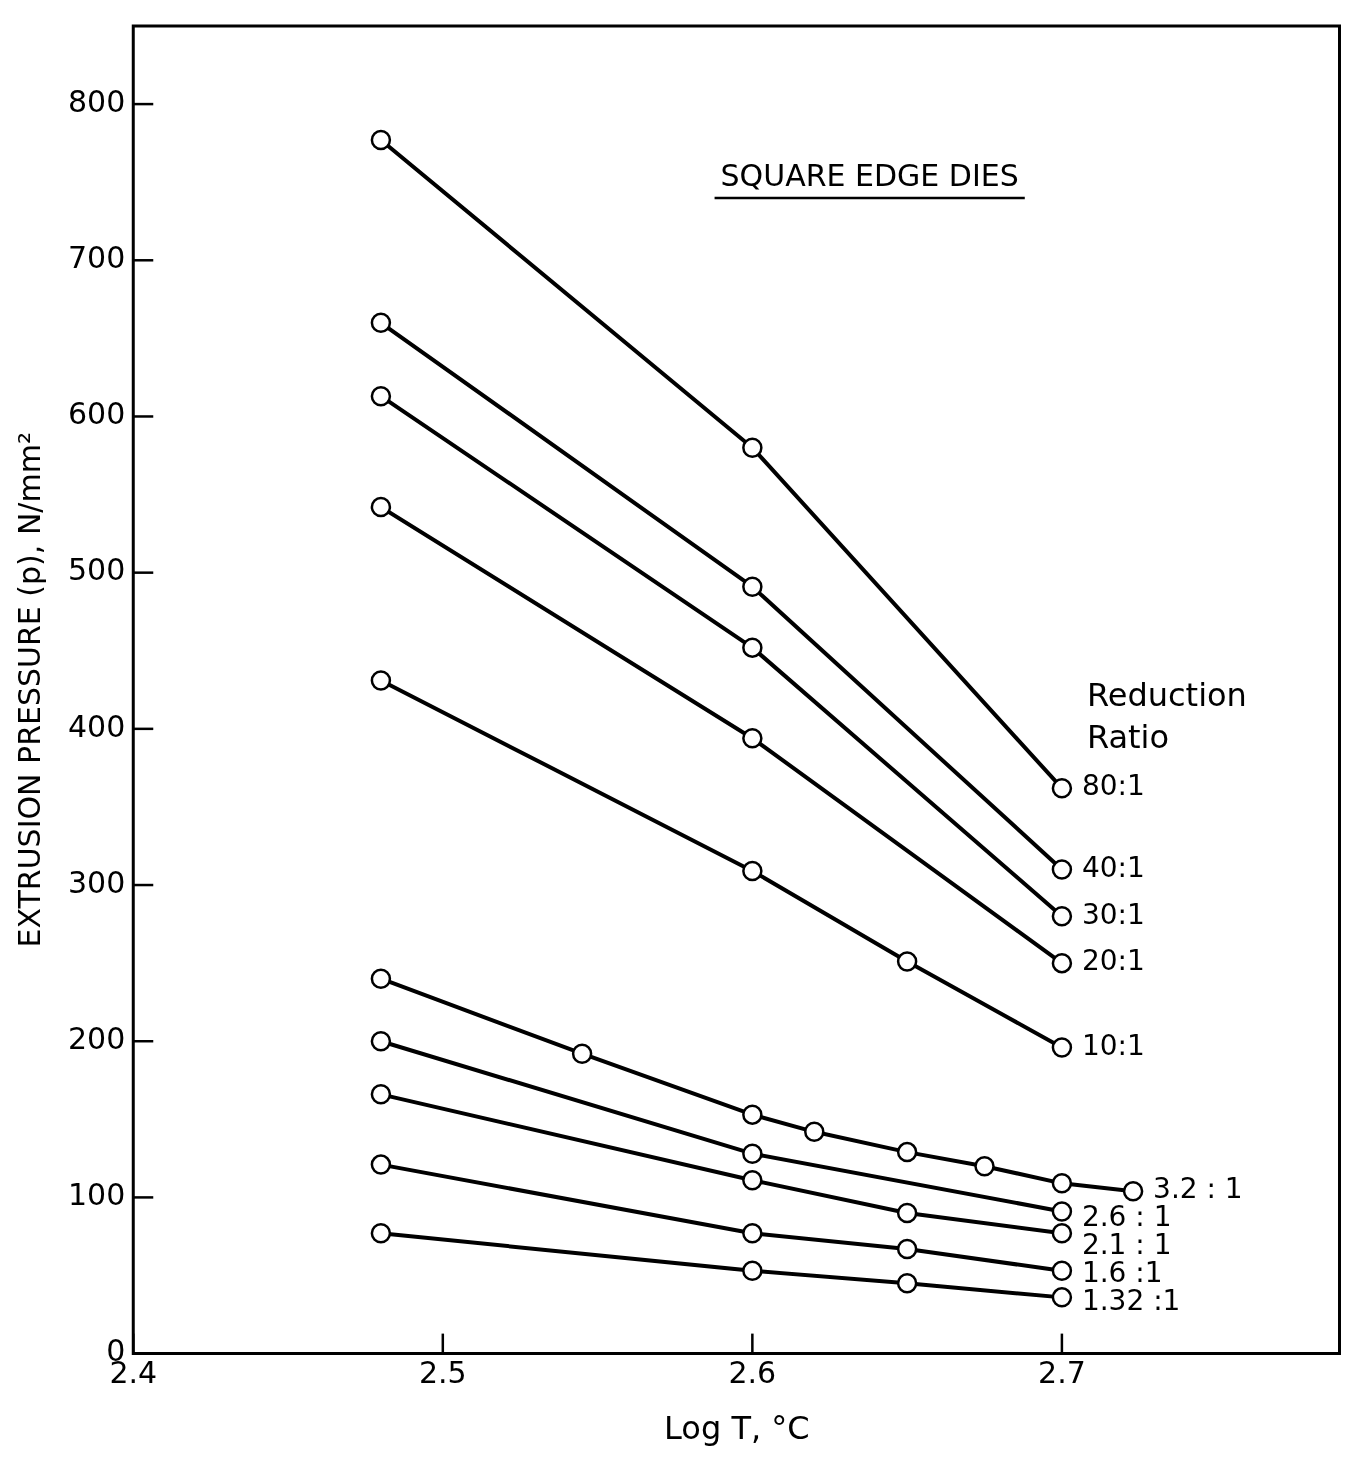 Image resolution: width=1352 pixels, height=1464 pixels. I want to click on series-label: 20:1, so click(1113, 961).